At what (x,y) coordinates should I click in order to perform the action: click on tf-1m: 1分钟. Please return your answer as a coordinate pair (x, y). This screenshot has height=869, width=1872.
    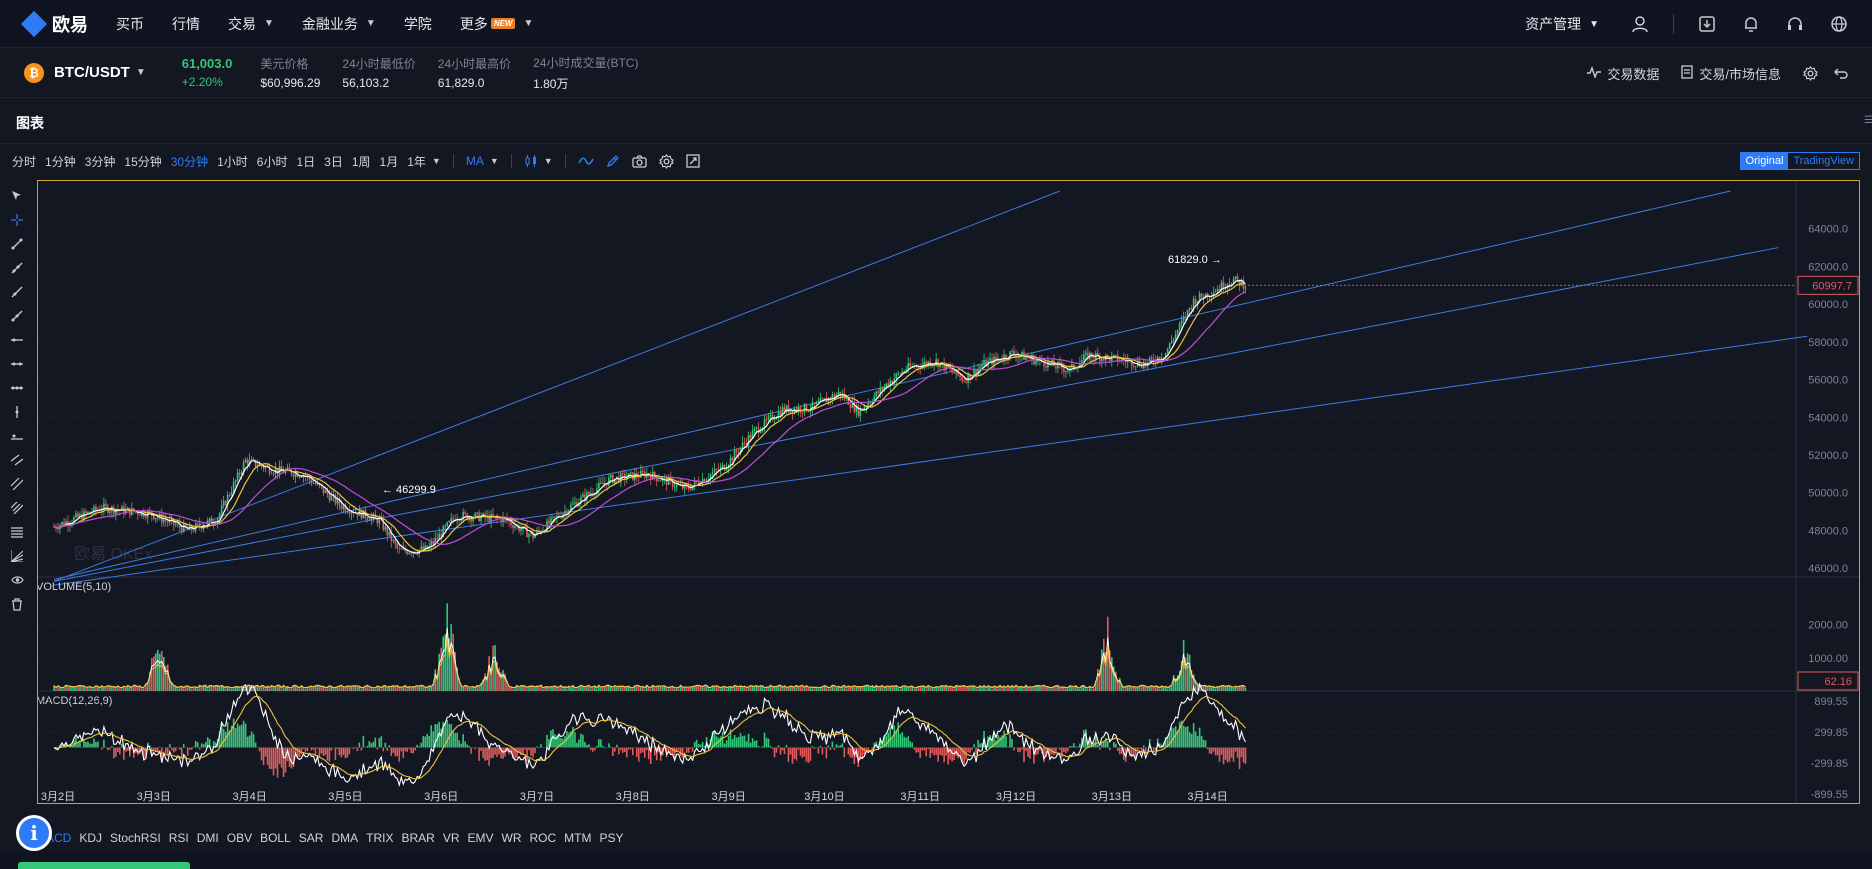
    Looking at the image, I should click on (60, 161).